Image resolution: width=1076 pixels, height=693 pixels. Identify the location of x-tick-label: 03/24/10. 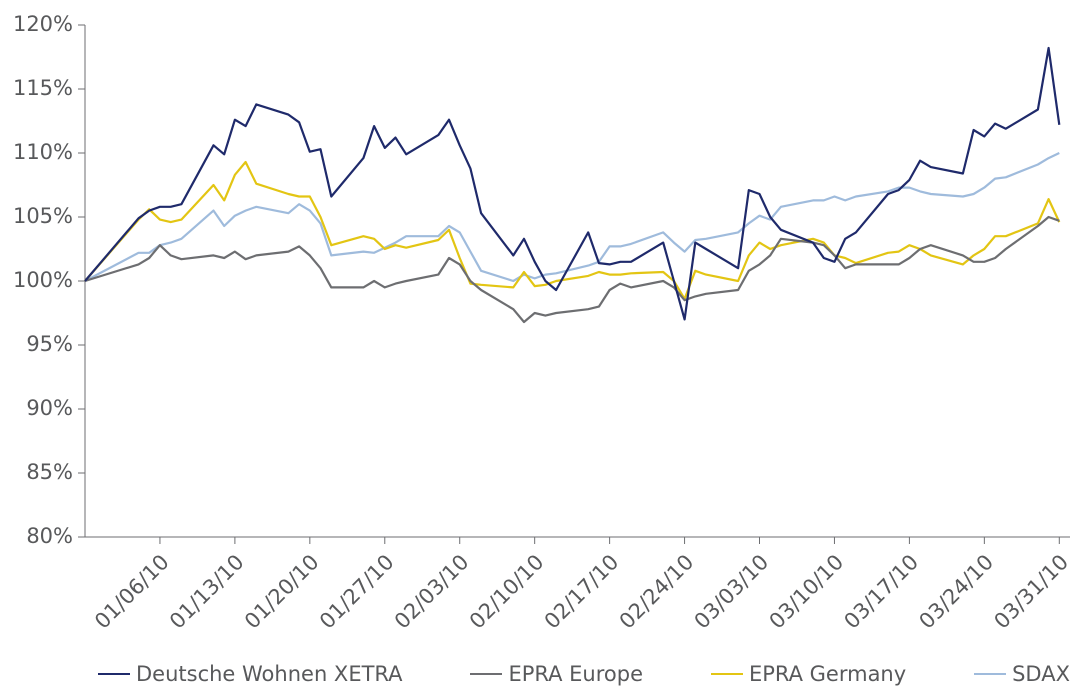
(956, 592).